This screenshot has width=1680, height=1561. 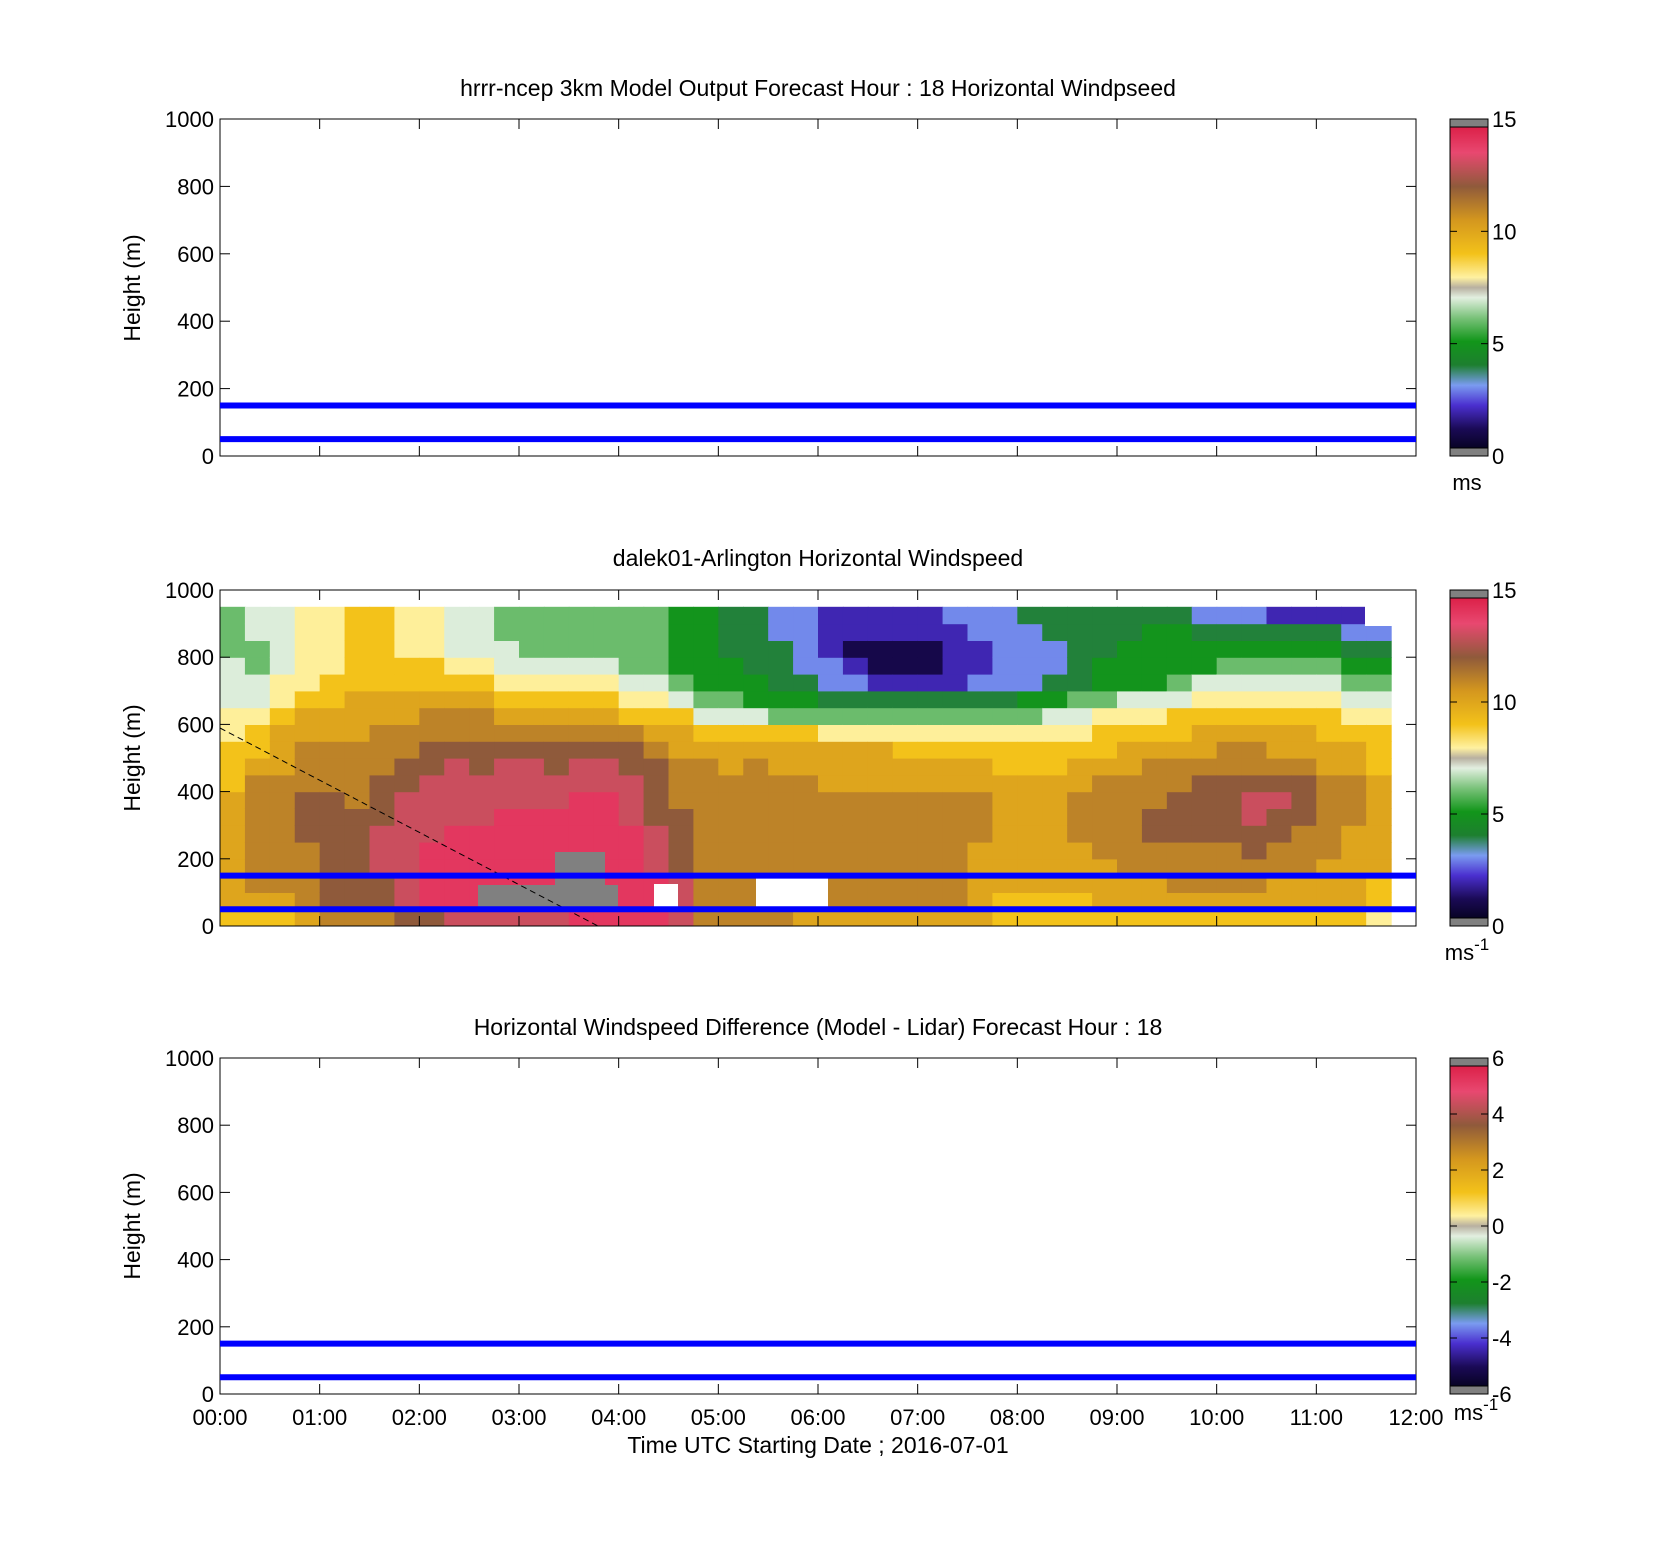 I want to click on y-tick-label: 200, so click(x=195, y=1327).